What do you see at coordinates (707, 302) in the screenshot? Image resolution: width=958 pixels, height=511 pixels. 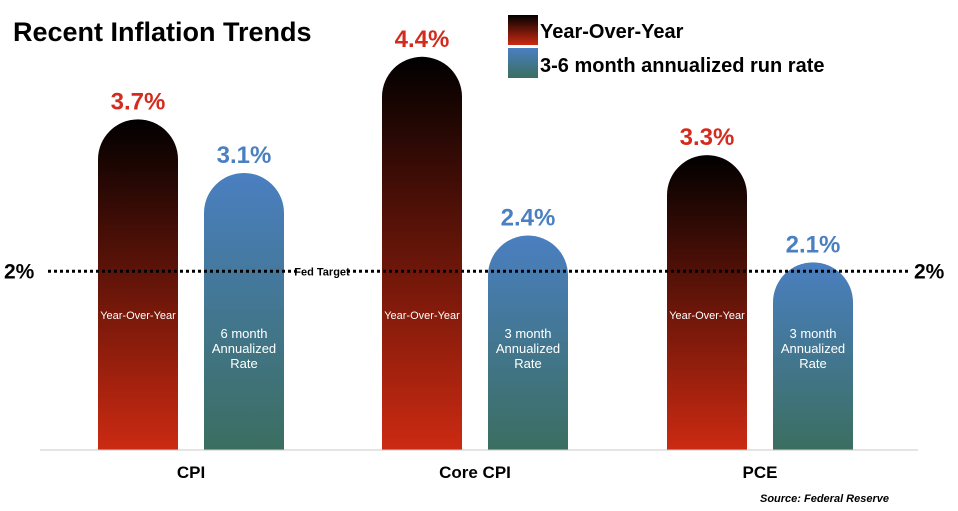 I see `bar-yoy-pce` at bounding box center [707, 302].